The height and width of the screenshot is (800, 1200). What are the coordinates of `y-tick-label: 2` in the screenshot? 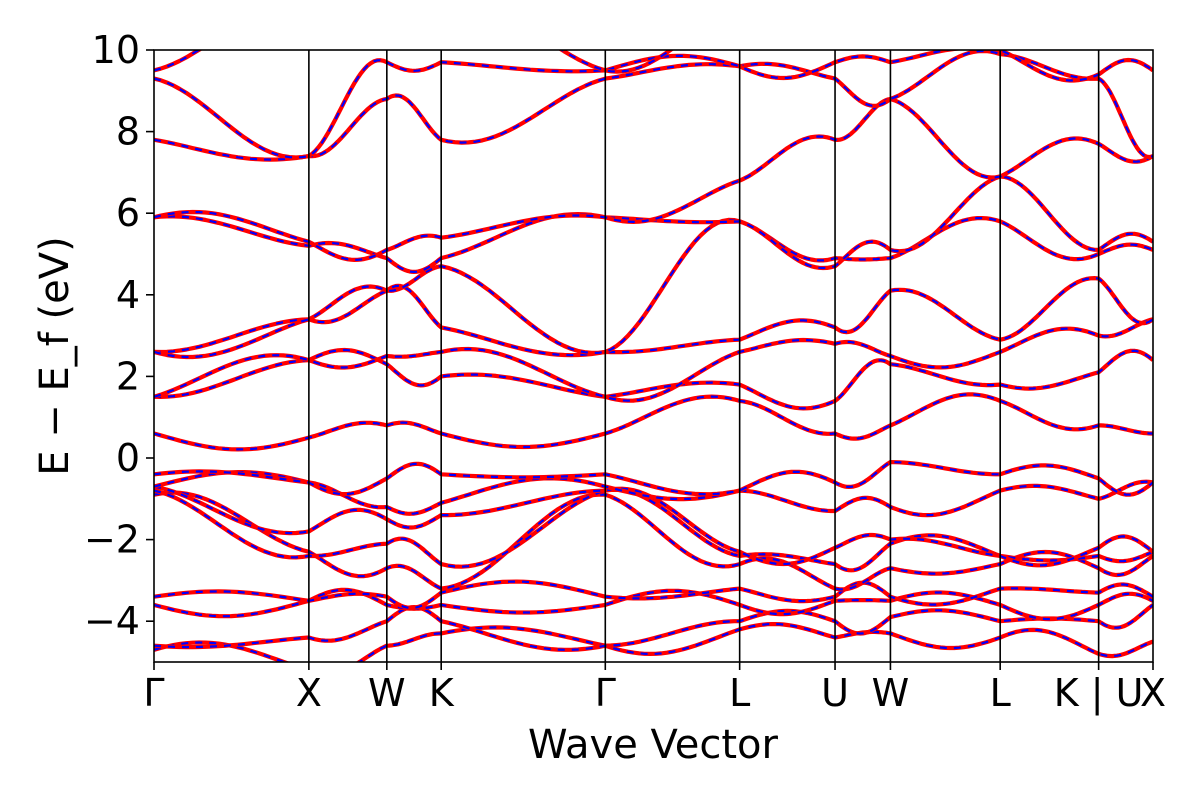 It's located at (128, 376).